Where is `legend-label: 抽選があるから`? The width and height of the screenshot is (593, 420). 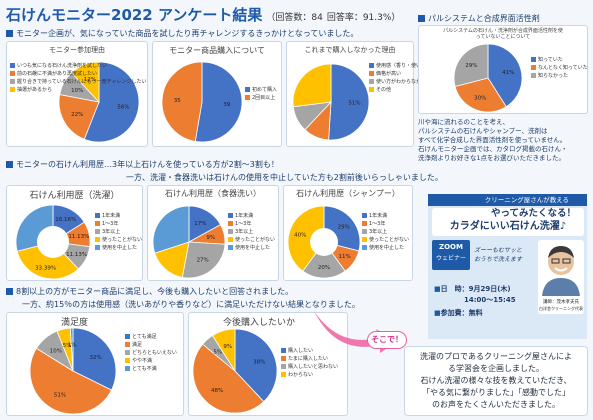 legend-label: 抽選があるから is located at coordinates (35, 90).